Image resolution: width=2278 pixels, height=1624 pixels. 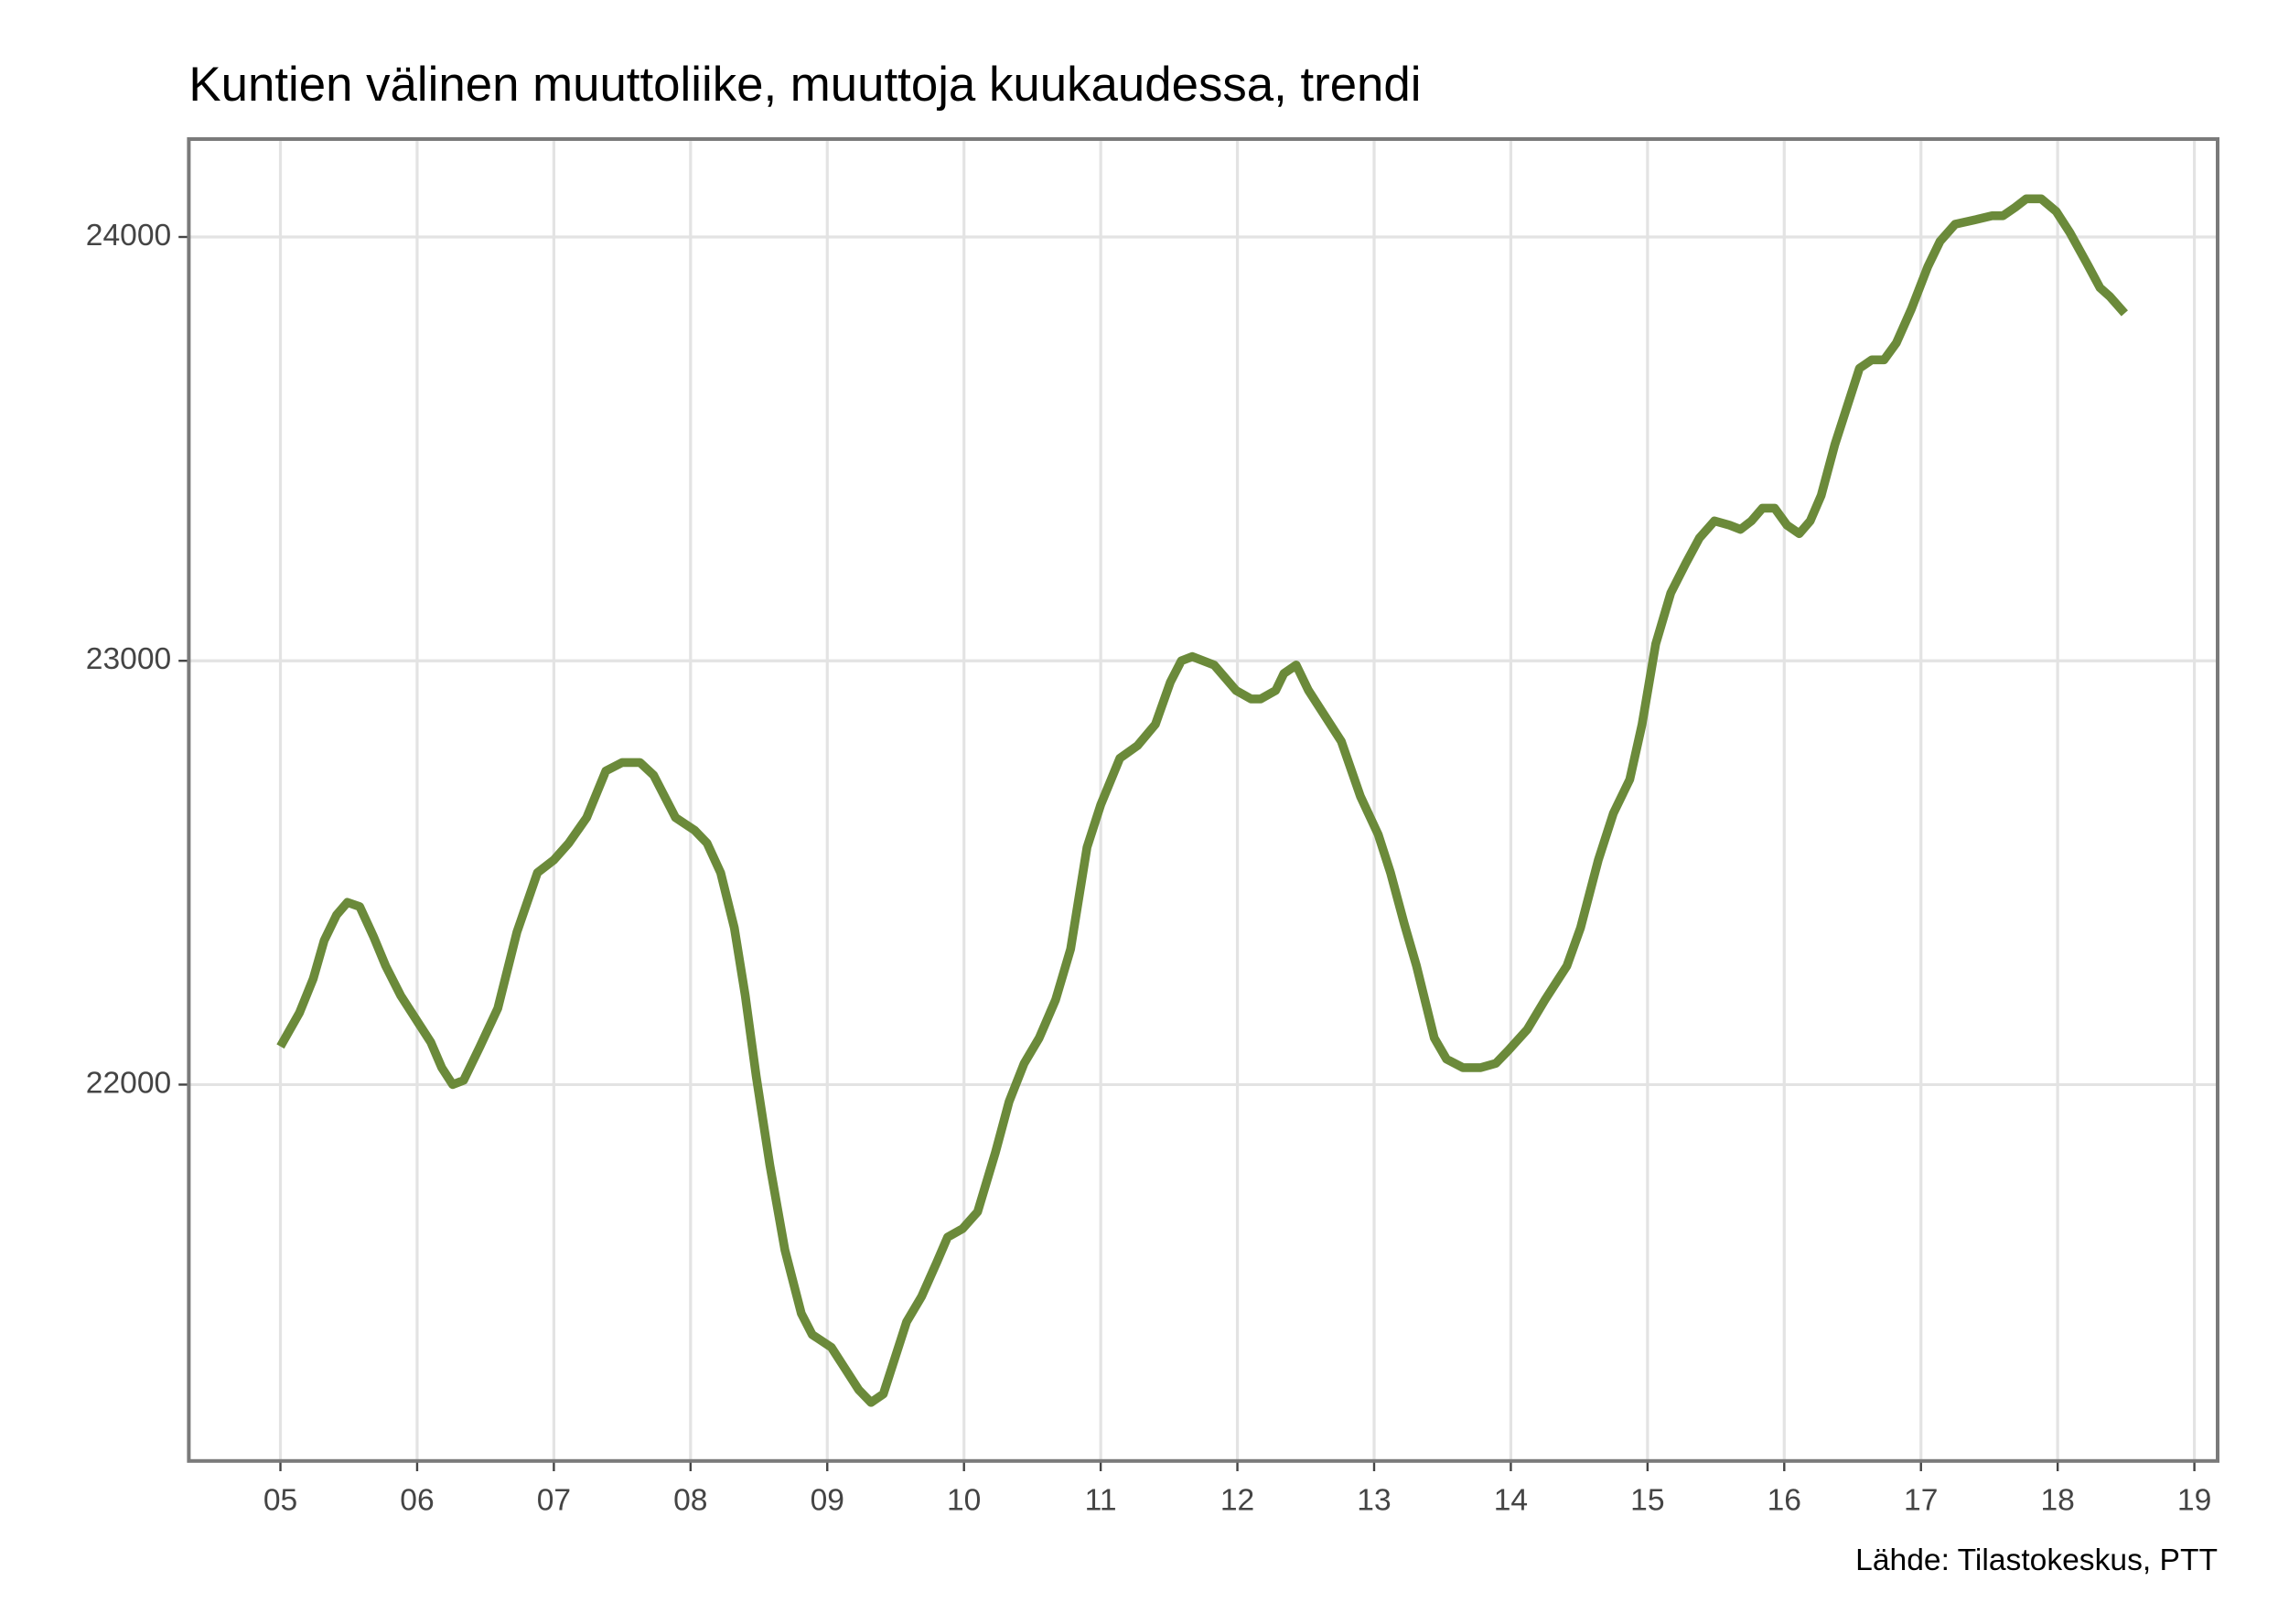 What do you see at coordinates (128, 1083) in the screenshot?
I see `y-tick-label: 22000` at bounding box center [128, 1083].